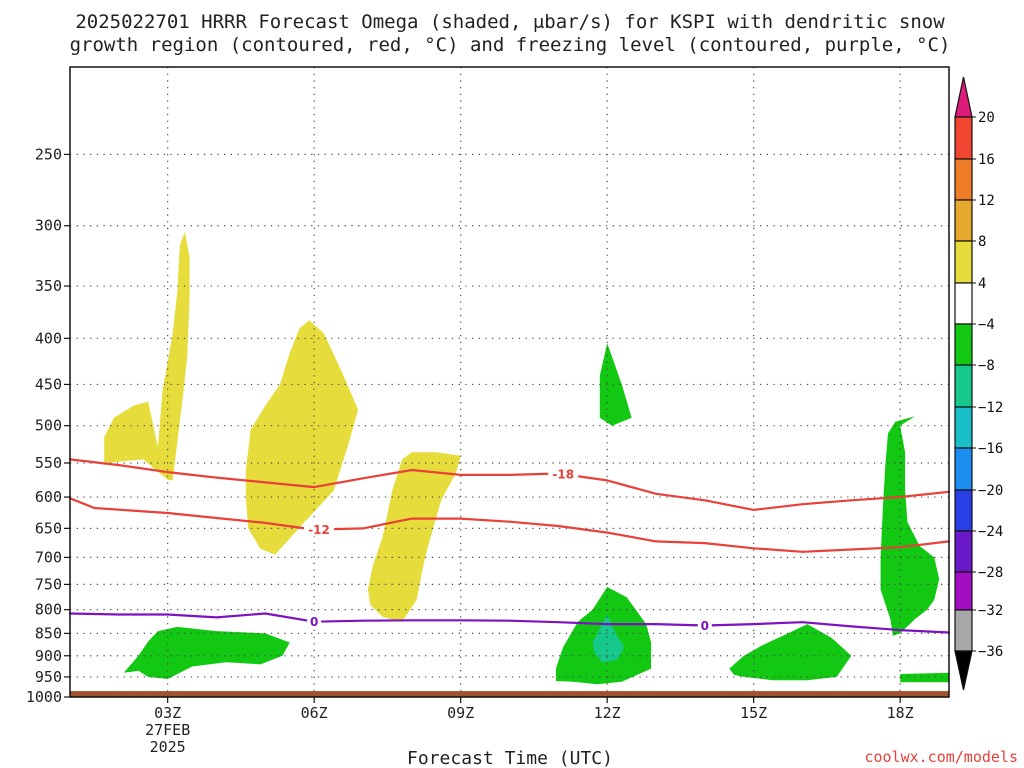 This screenshot has height=768, width=1024. What do you see at coordinates (48, 610) in the screenshot?
I see `y-tick-label-800: 800` at bounding box center [48, 610].